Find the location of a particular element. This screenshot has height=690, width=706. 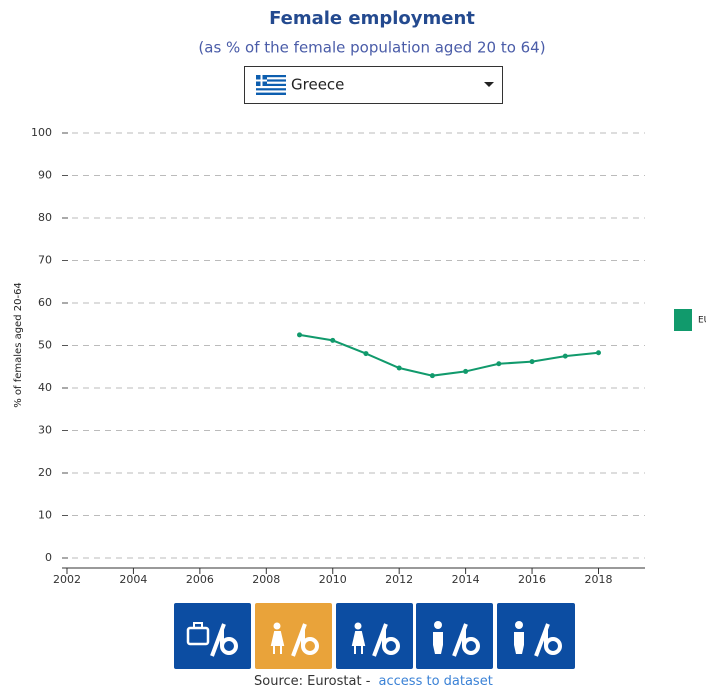

legend-label: EU is located at coordinates (702, 321).